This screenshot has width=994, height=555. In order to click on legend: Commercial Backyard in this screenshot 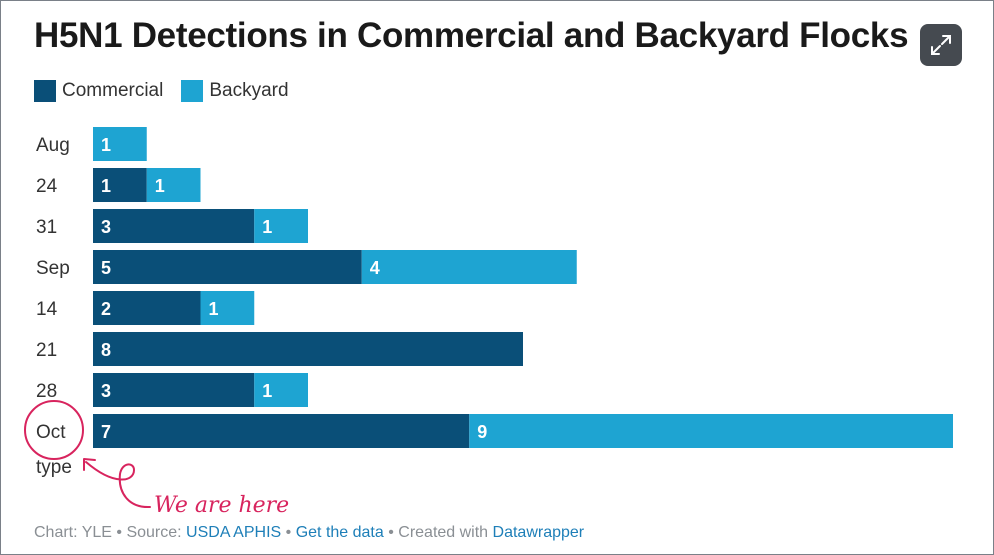, I will do `click(161, 91)`.